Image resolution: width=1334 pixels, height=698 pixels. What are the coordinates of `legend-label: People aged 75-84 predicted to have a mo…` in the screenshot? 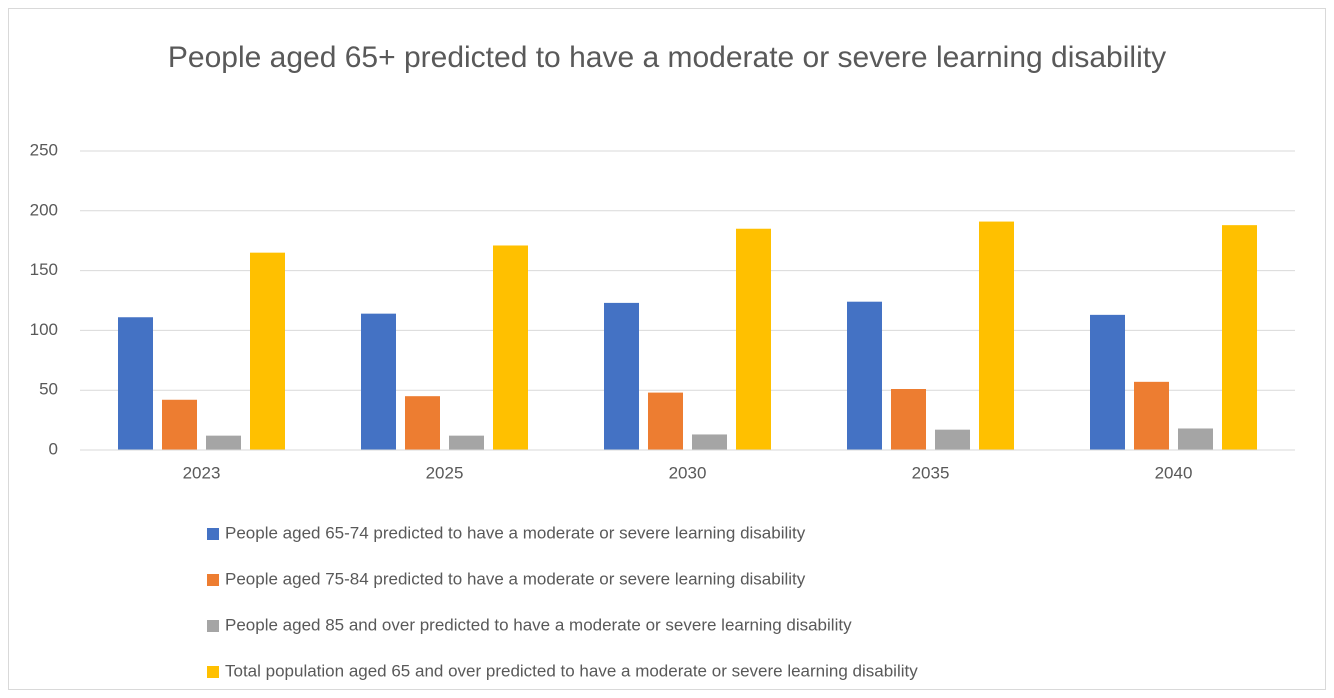 It's located at (515, 578).